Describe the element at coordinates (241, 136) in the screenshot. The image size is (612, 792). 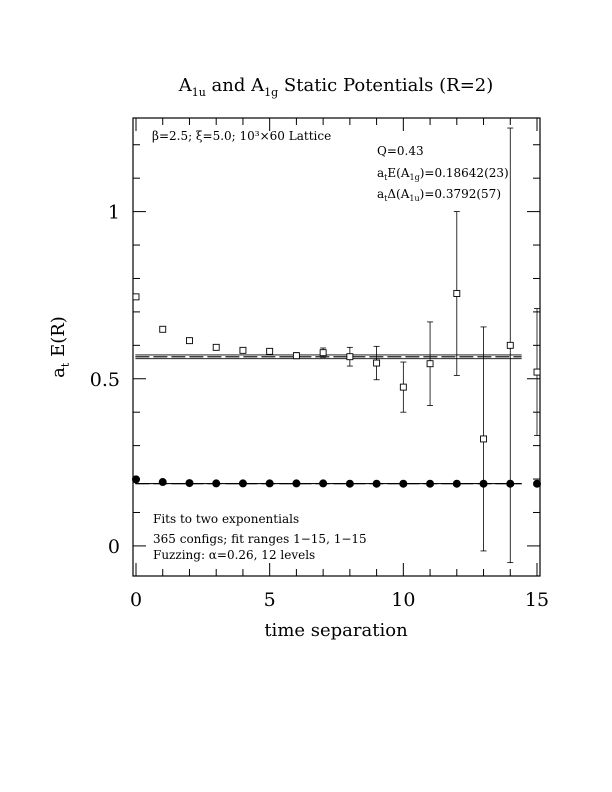
I see `annotation-lattice: β=2.5; ξ=5.0; 10³×60 Lattice` at that location.